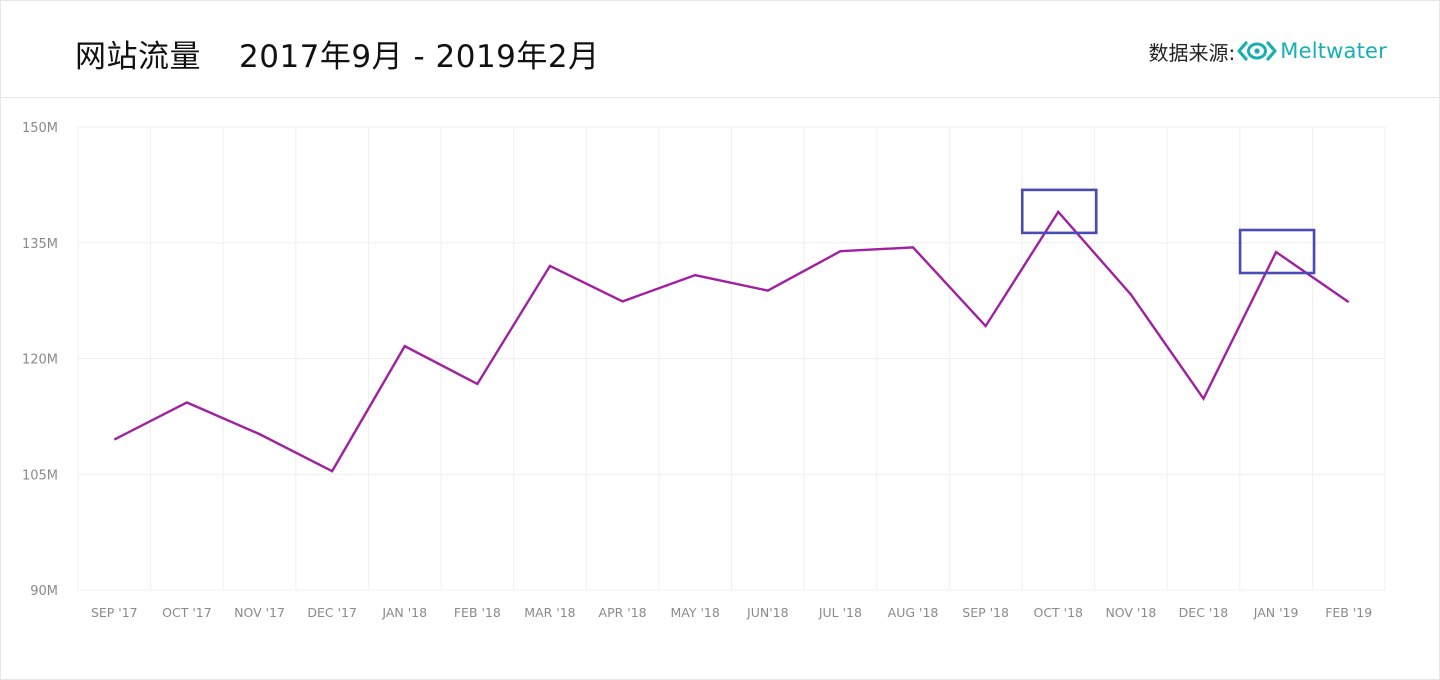 Image resolution: width=1440 pixels, height=680 pixels. What do you see at coordinates (767, 612) in the screenshot?
I see `x-tick-label: JUN'18` at bounding box center [767, 612].